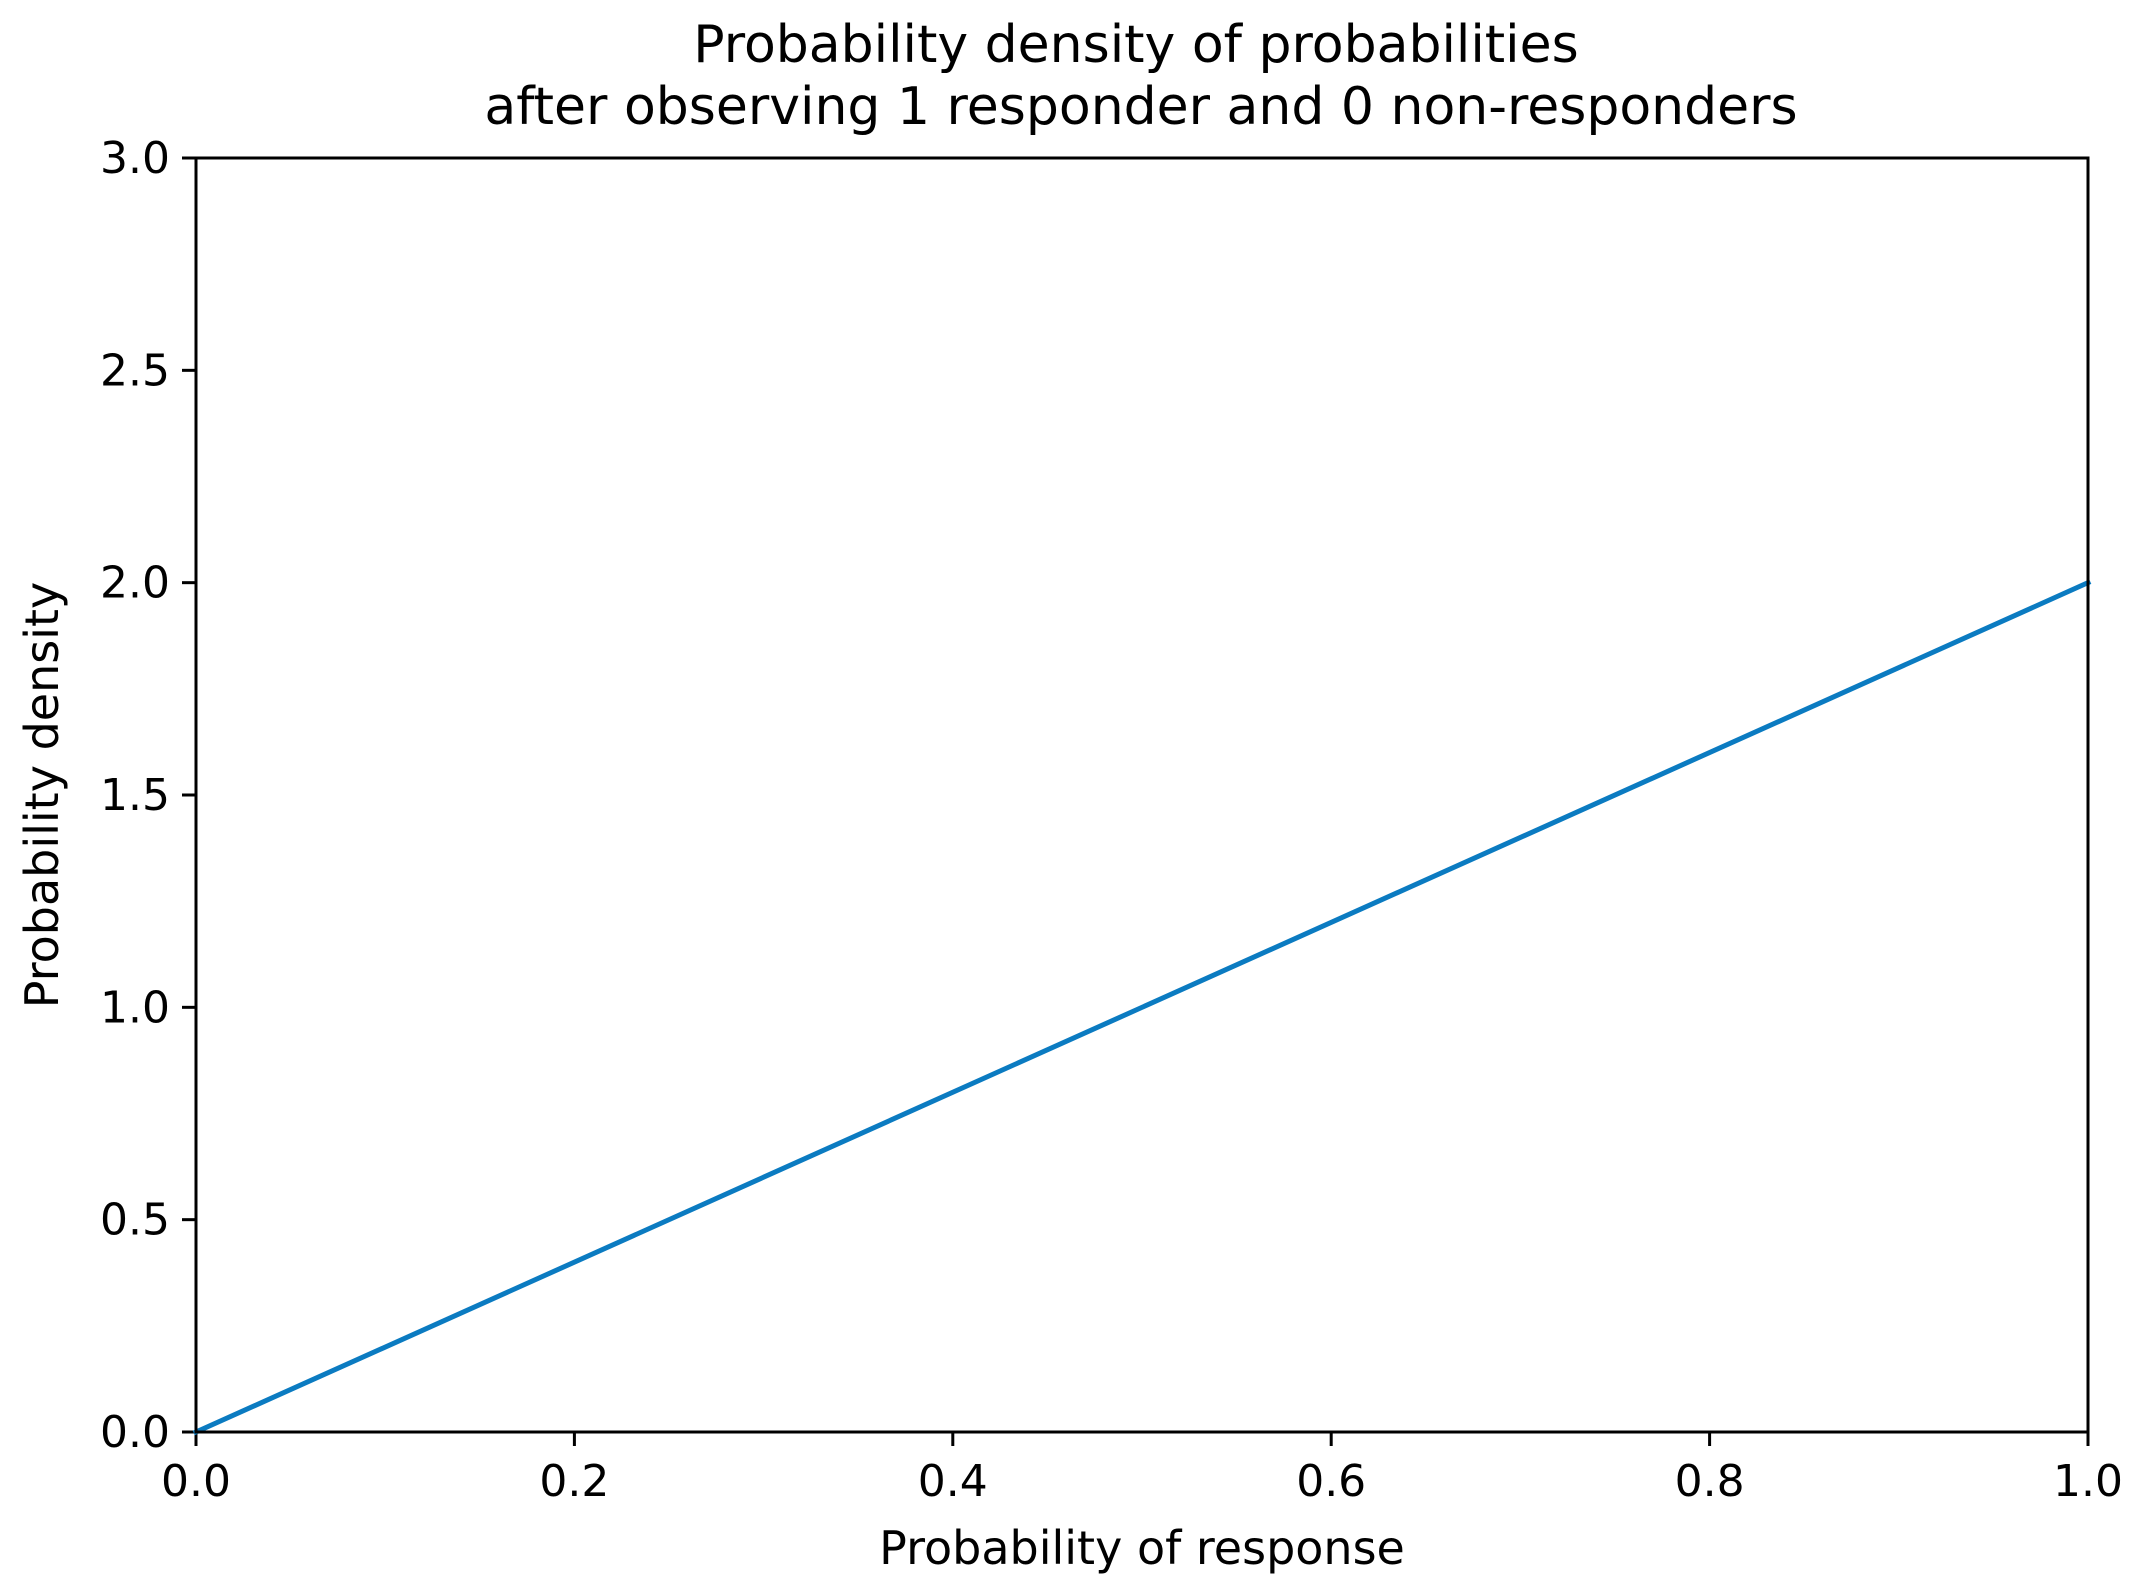 The width and height of the screenshot is (2135, 1590). What do you see at coordinates (1142, 1469) in the screenshot?
I see `x-axis-ticks: 0.0 0.2 0.4 0.6 0.8 1.0` at bounding box center [1142, 1469].